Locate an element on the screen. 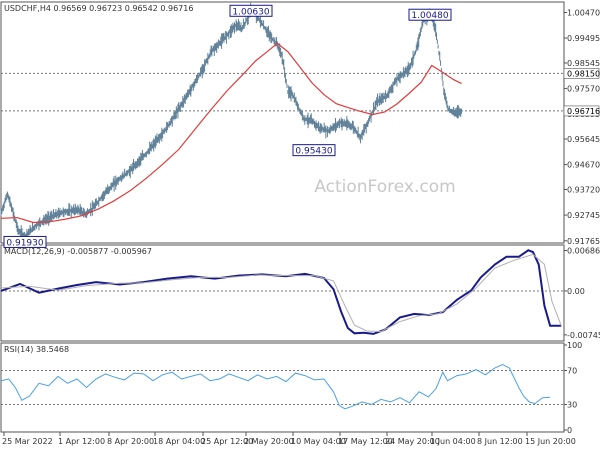 The image size is (600, 450). price-annotation-label: 1.00630 is located at coordinates (250, 12).